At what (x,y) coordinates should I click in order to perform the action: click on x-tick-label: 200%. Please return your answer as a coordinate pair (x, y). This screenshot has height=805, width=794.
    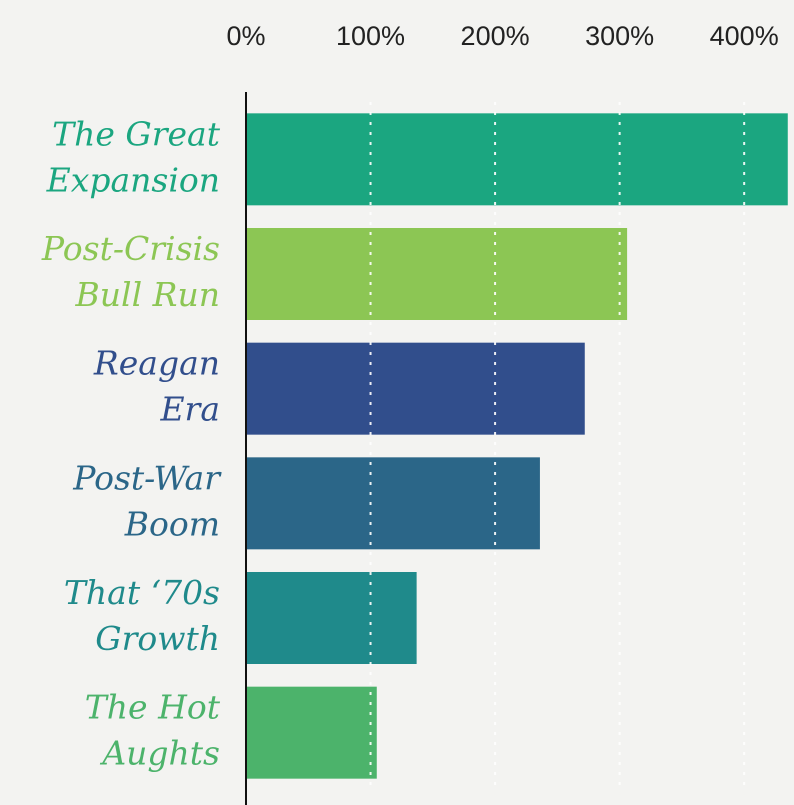
    Looking at the image, I should click on (495, 36).